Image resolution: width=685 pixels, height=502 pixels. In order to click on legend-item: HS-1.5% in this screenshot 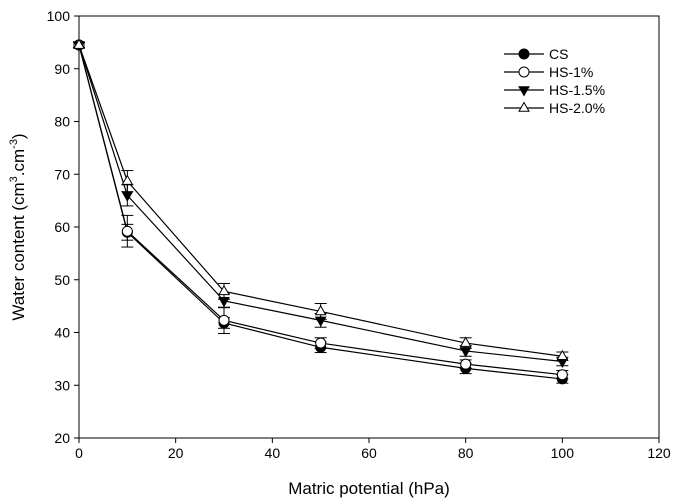, I will do `click(554, 90)`.